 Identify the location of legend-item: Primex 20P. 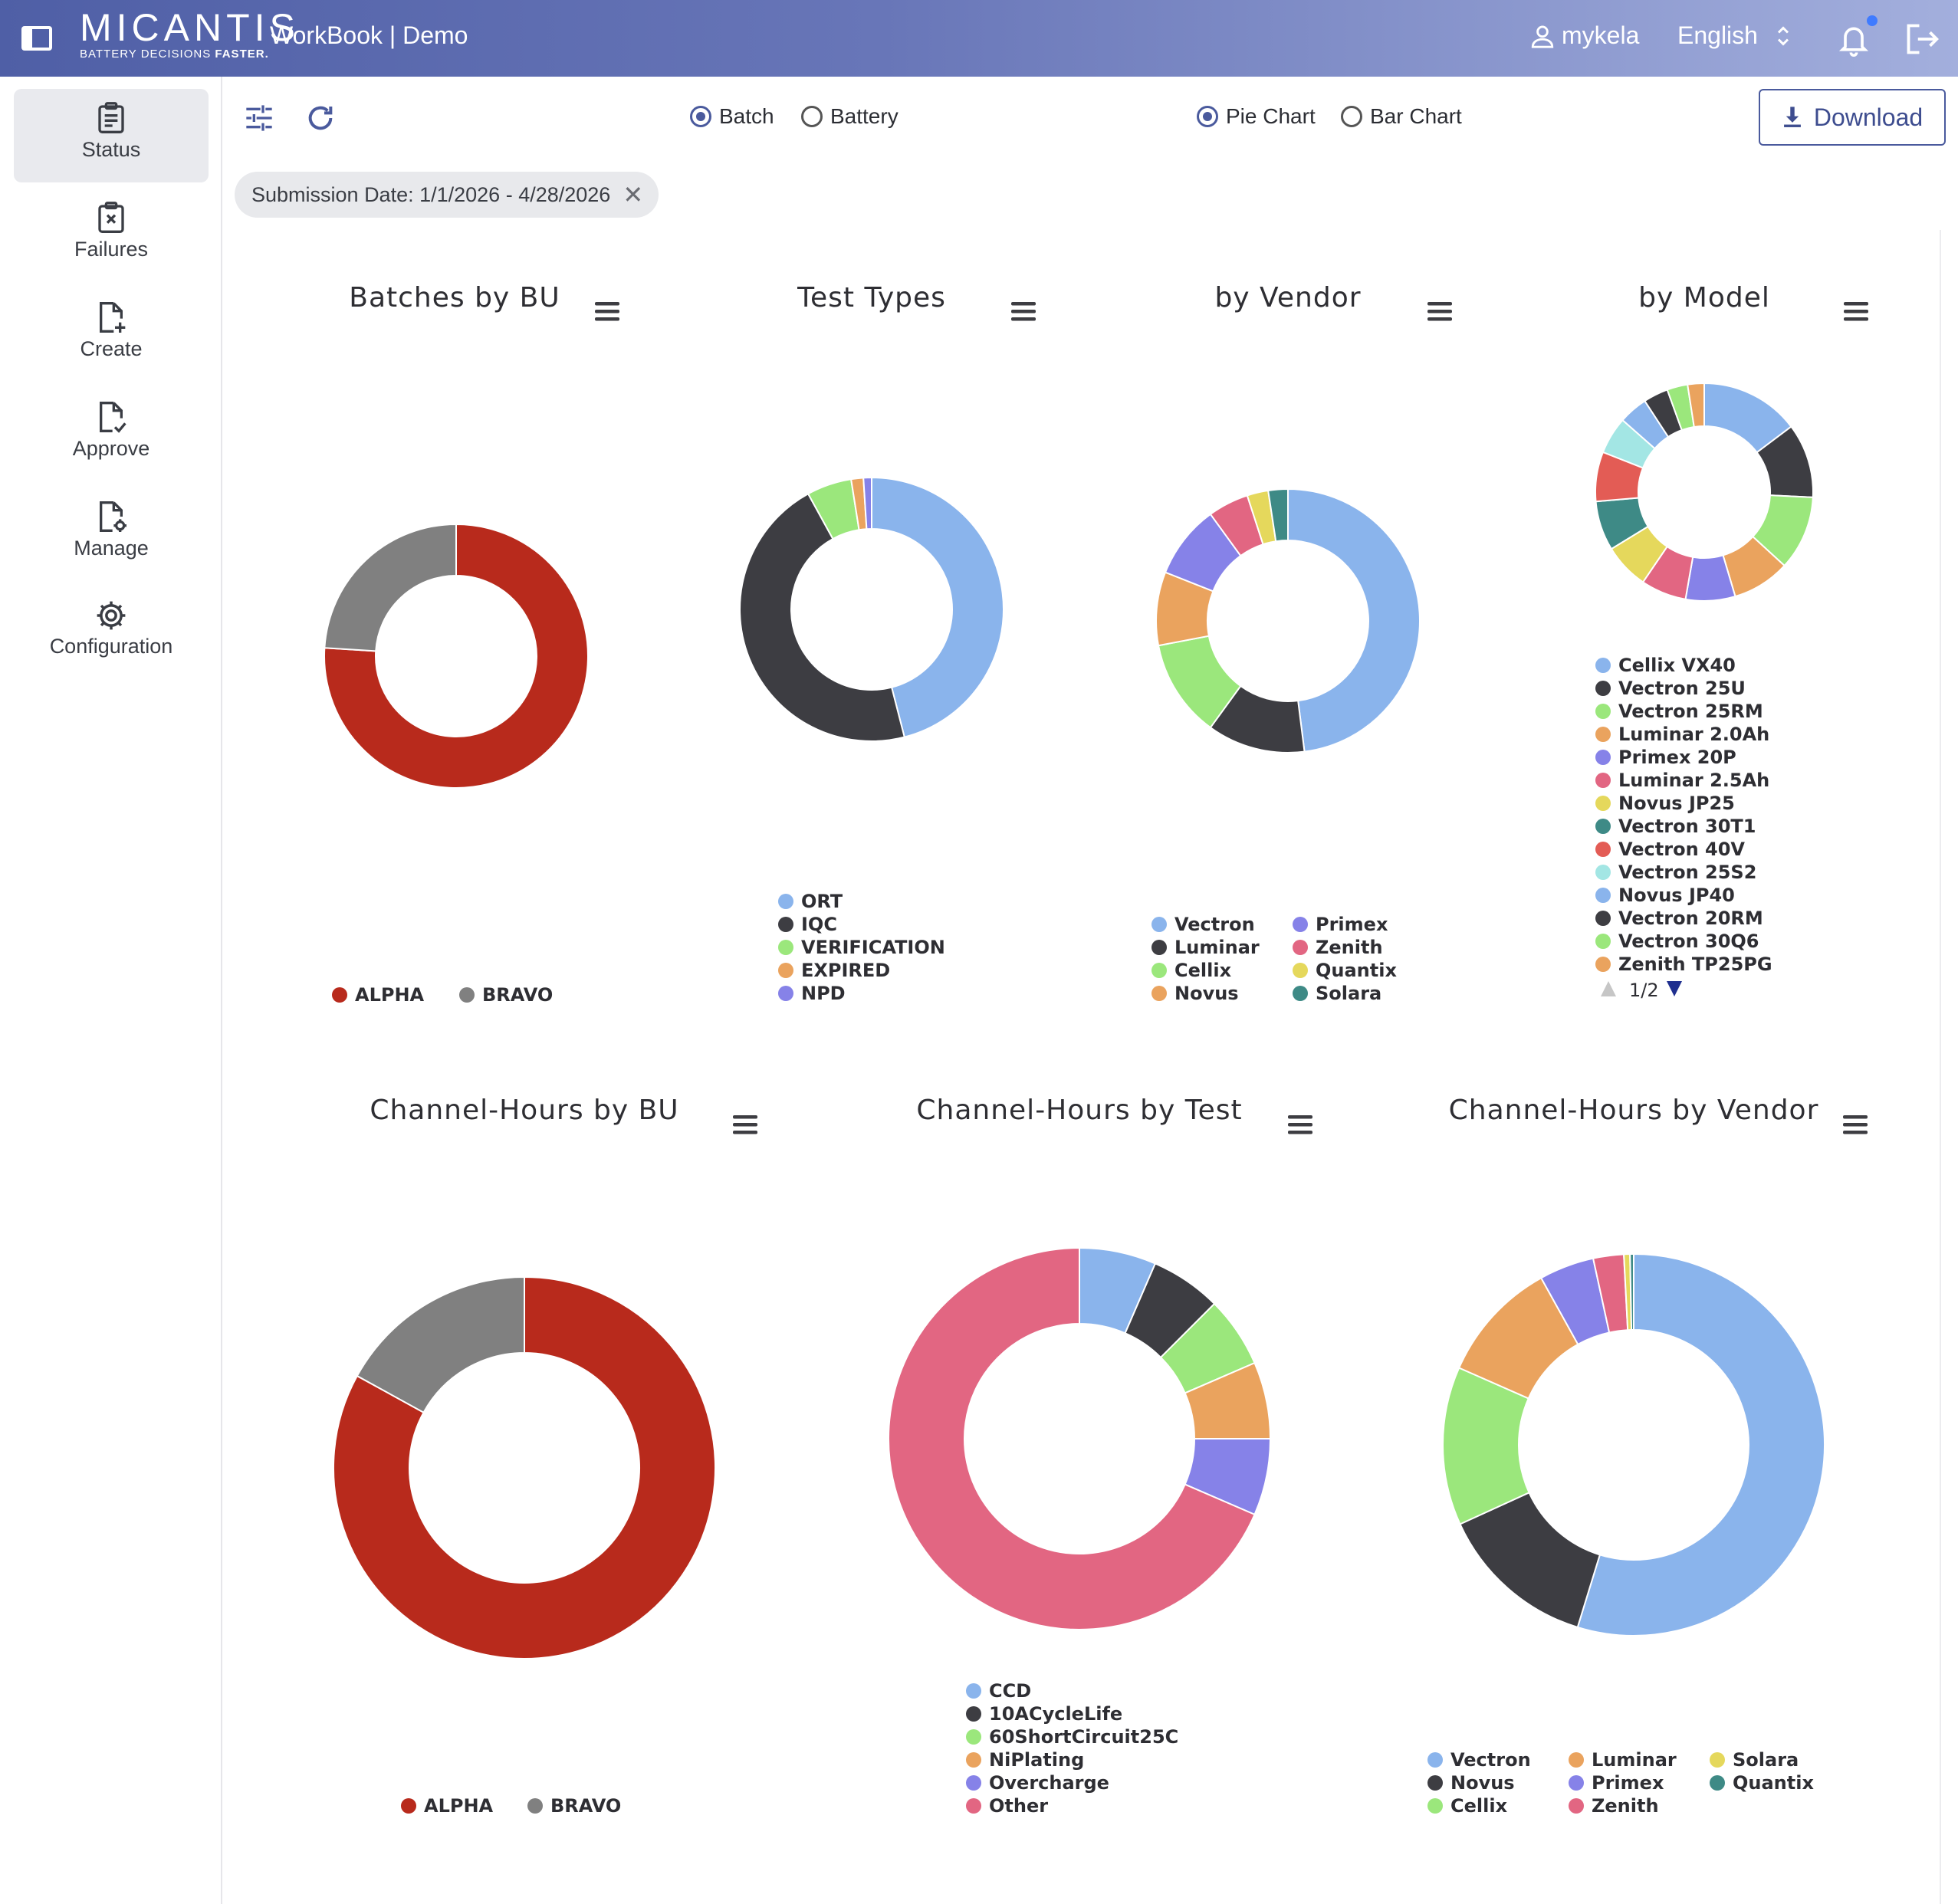
(1665, 757).